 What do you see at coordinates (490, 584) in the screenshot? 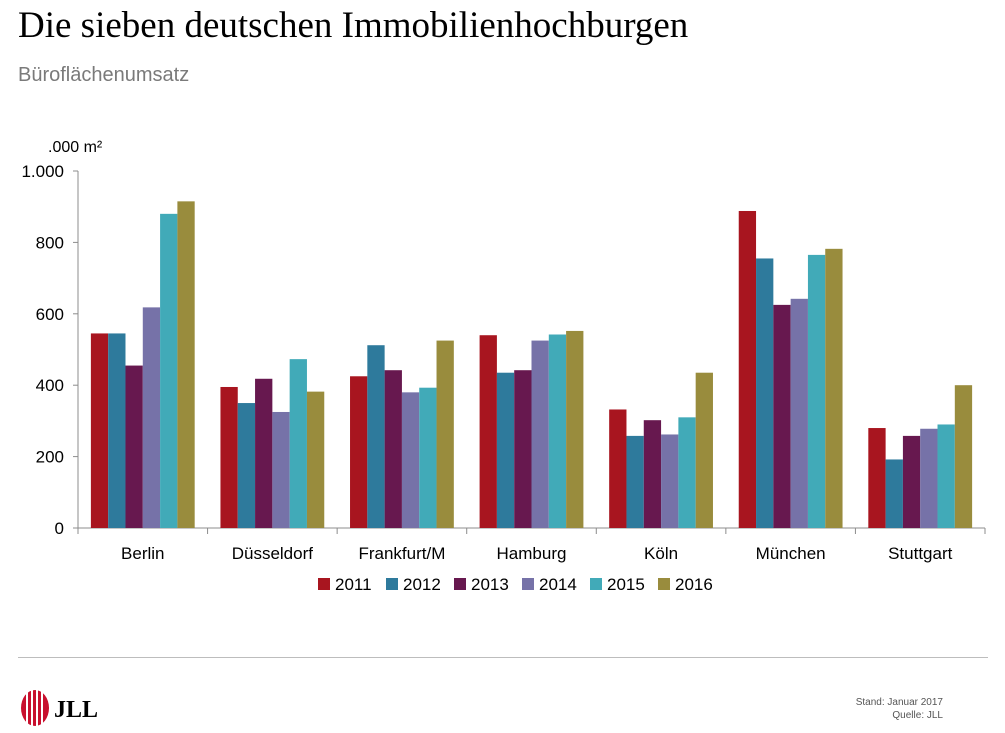
I see `legend-label-2013: 2013` at bounding box center [490, 584].